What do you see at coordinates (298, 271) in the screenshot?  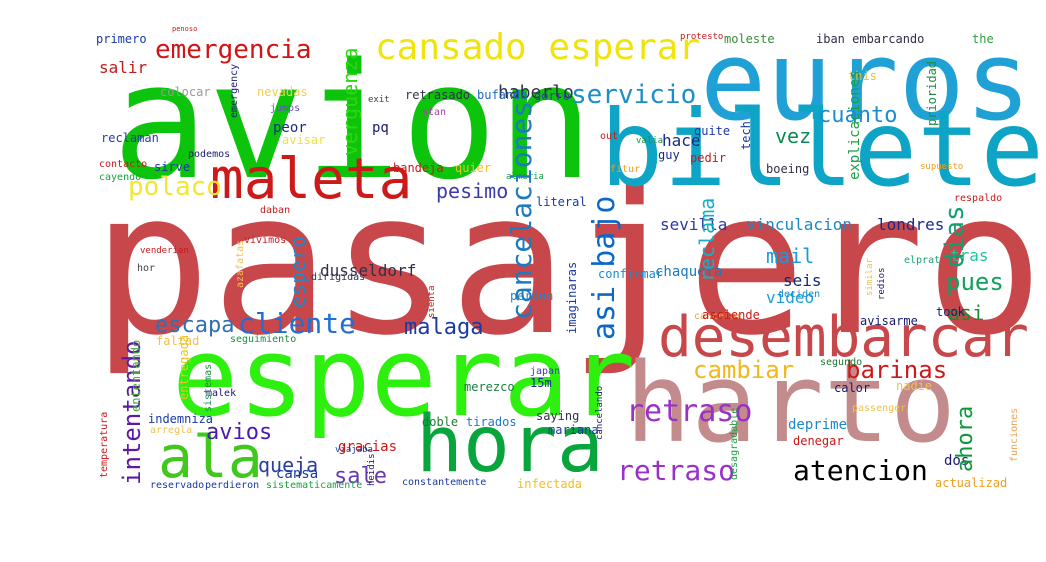 I see `word-espero: espero` at bounding box center [298, 271].